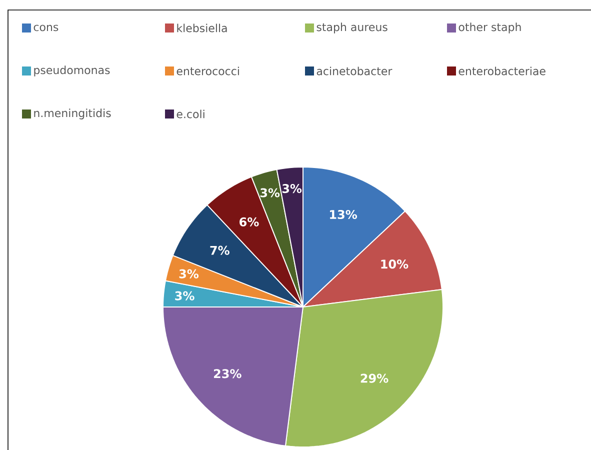 Image resolution: width=591 pixels, height=450 pixels. Describe the element at coordinates (249, 221) in the screenshot. I see `data-label: 6%` at that location.